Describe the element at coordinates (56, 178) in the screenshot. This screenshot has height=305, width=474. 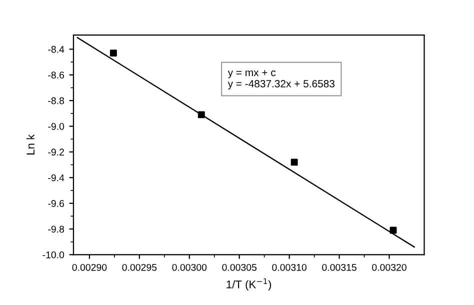
I see `y-tick-label: -9.4` at that location.